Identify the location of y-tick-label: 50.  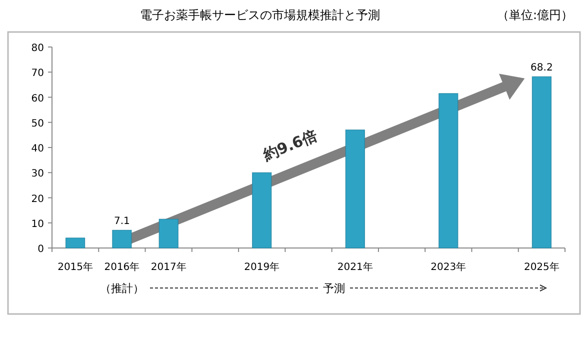
(37, 124).